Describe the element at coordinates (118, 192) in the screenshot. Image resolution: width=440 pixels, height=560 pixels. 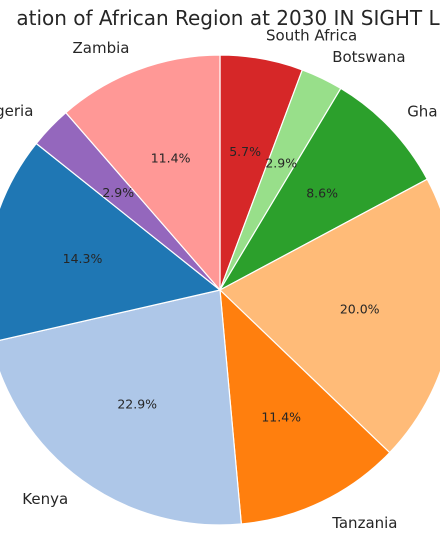
I see `pct-label-geria: 2.9%` at that location.